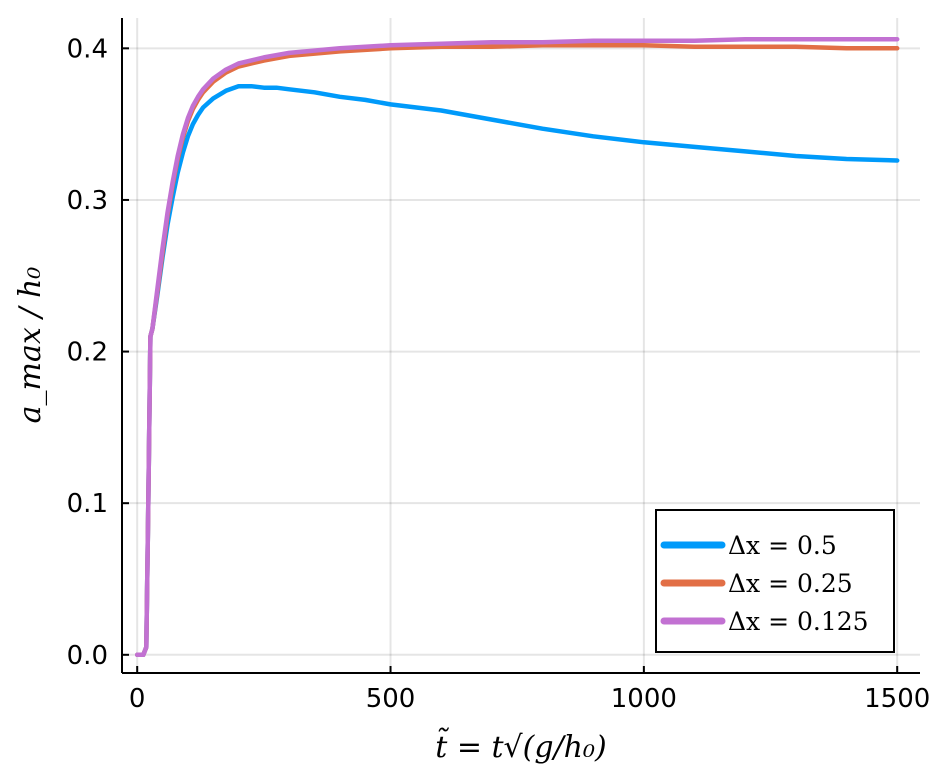 The height and width of the screenshot is (783, 939). What do you see at coordinates (87, 201) in the screenshot?
I see `y-tick-label: 0.3` at bounding box center [87, 201].